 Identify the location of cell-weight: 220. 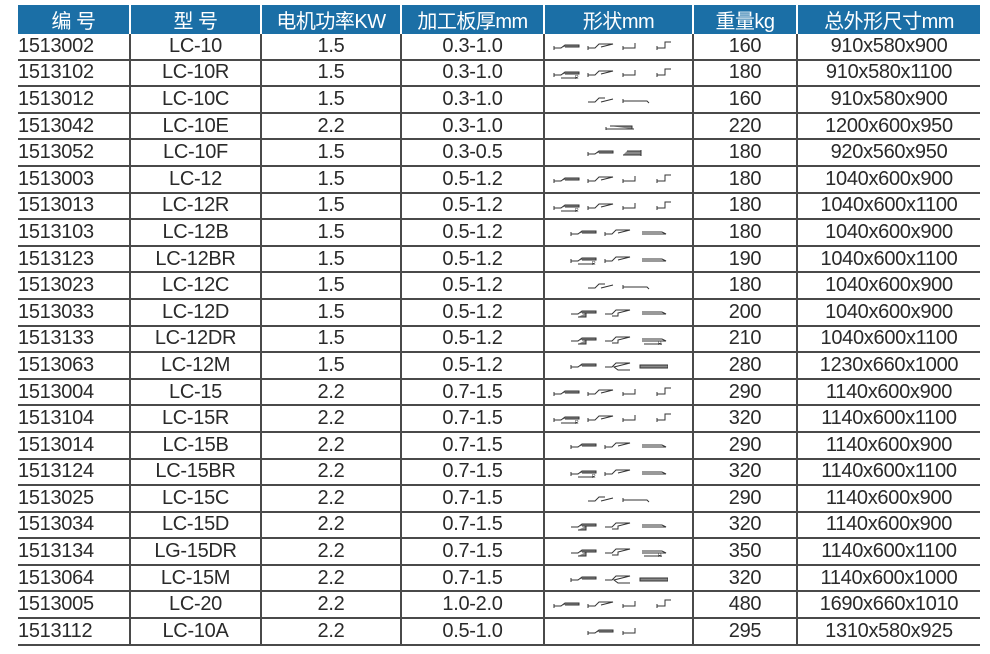
(744, 126).